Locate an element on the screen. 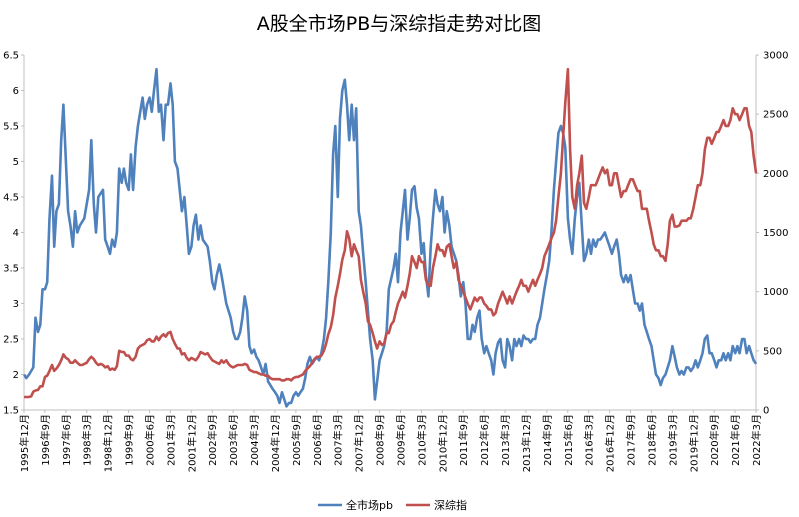 Image resolution: width=799 pixels, height=517 pixels. x-tick-label: 2007年3月 is located at coordinates (338, 440).